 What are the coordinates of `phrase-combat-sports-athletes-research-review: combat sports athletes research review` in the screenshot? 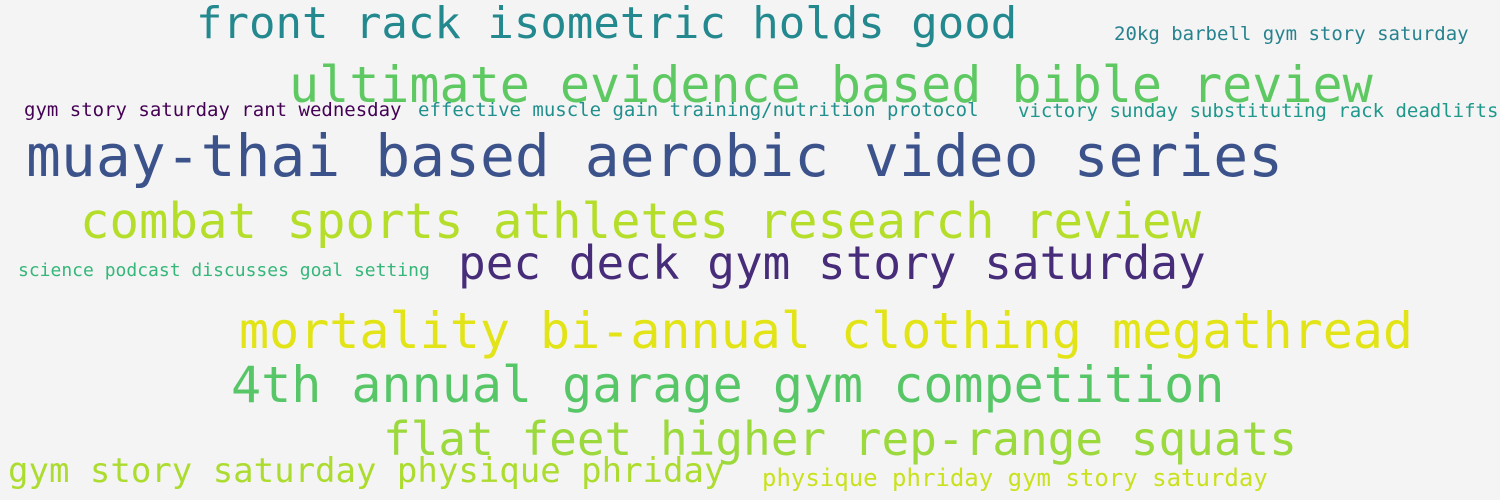 It's located at (641, 221).